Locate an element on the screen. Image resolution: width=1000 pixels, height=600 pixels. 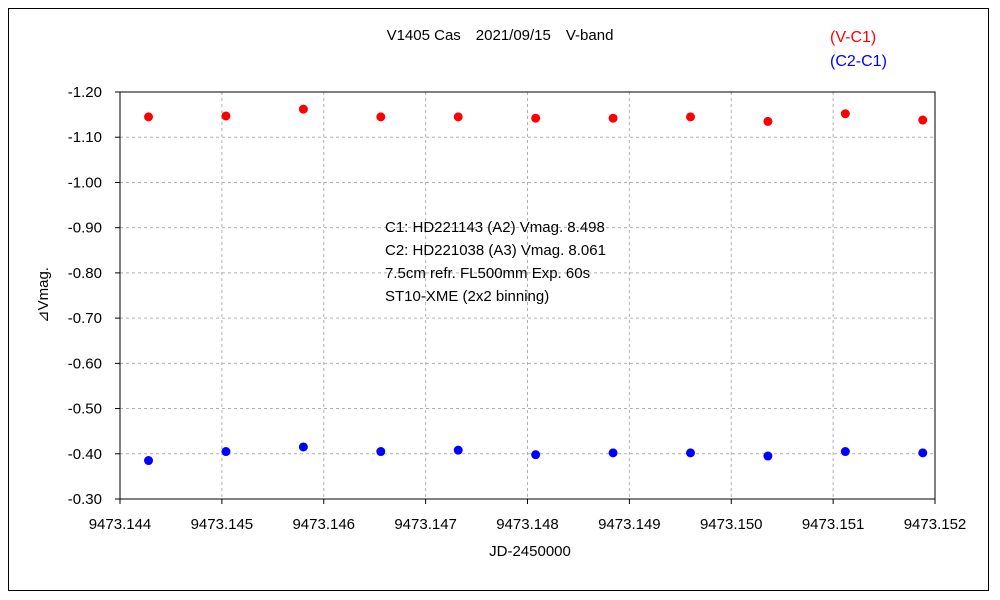
legend-entry-v-c1: (V-C1) is located at coordinates (853, 37).